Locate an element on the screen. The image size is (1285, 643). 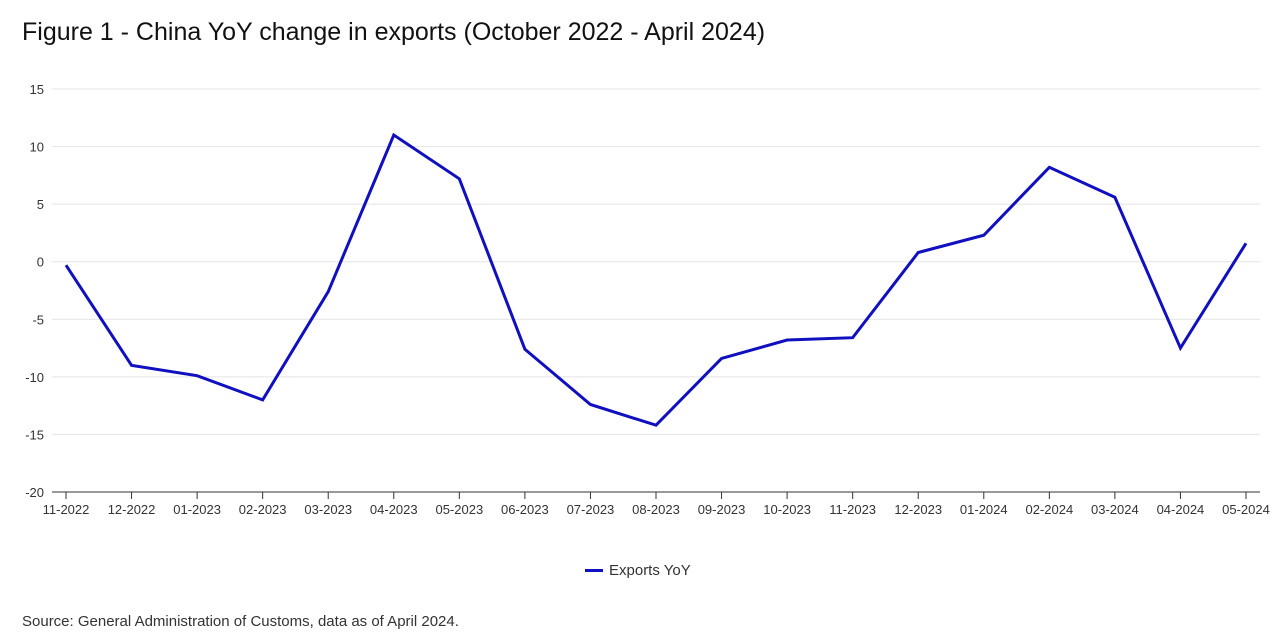
x-tick-label: 05-2024 is located at coordinates (1246, 509).